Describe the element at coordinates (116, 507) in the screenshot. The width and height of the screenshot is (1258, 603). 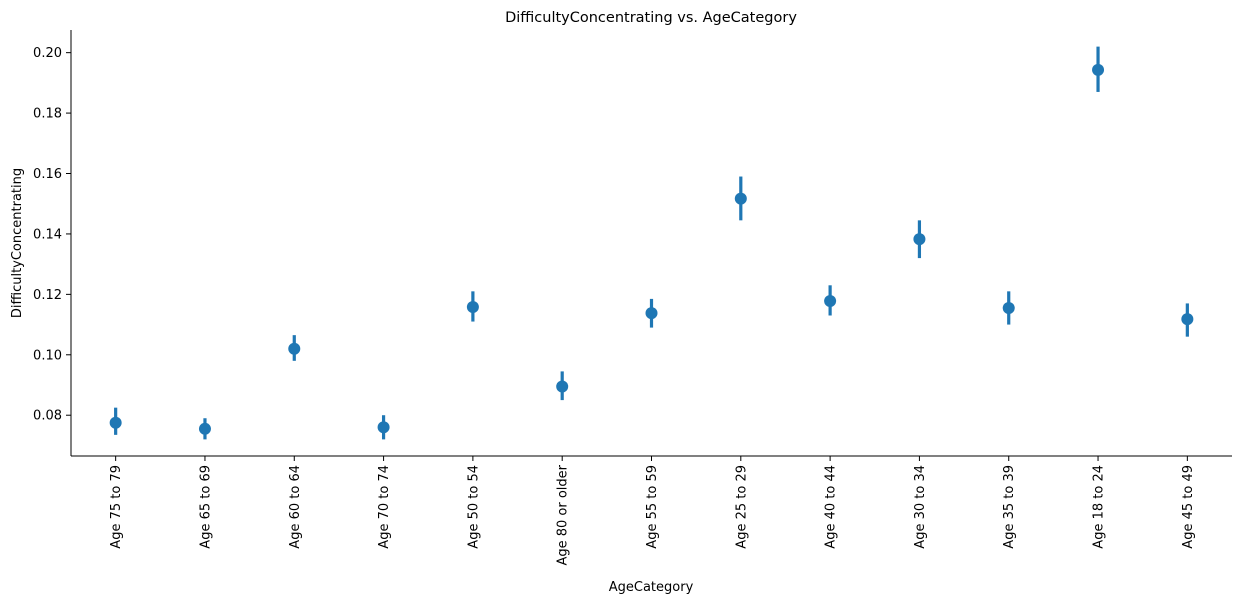
I see `x-tick-label: Age 75 to 79` at that location.